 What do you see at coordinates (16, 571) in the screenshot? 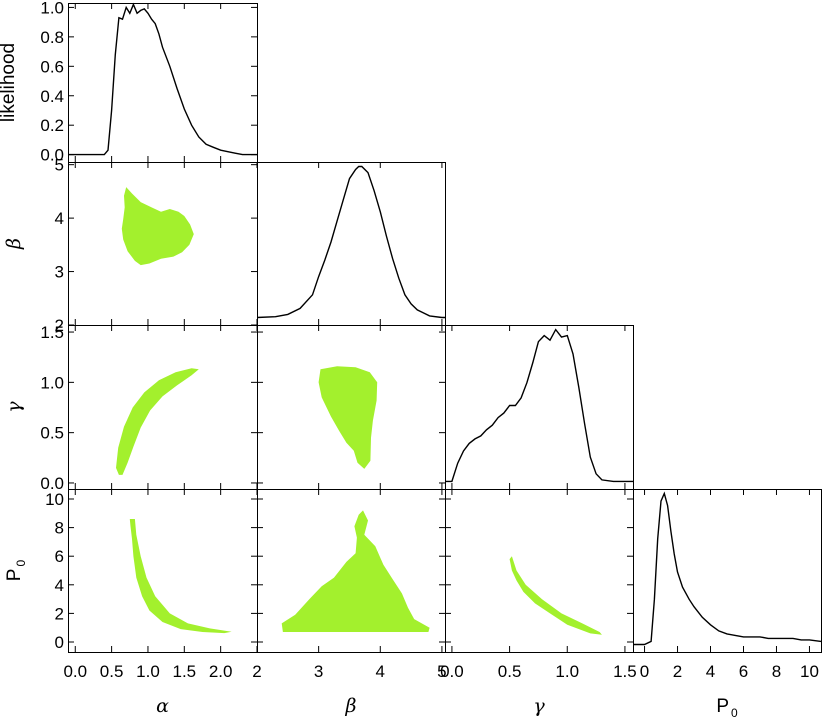
I see `axis-title-P0: P0` at bounding box center [16, 571].